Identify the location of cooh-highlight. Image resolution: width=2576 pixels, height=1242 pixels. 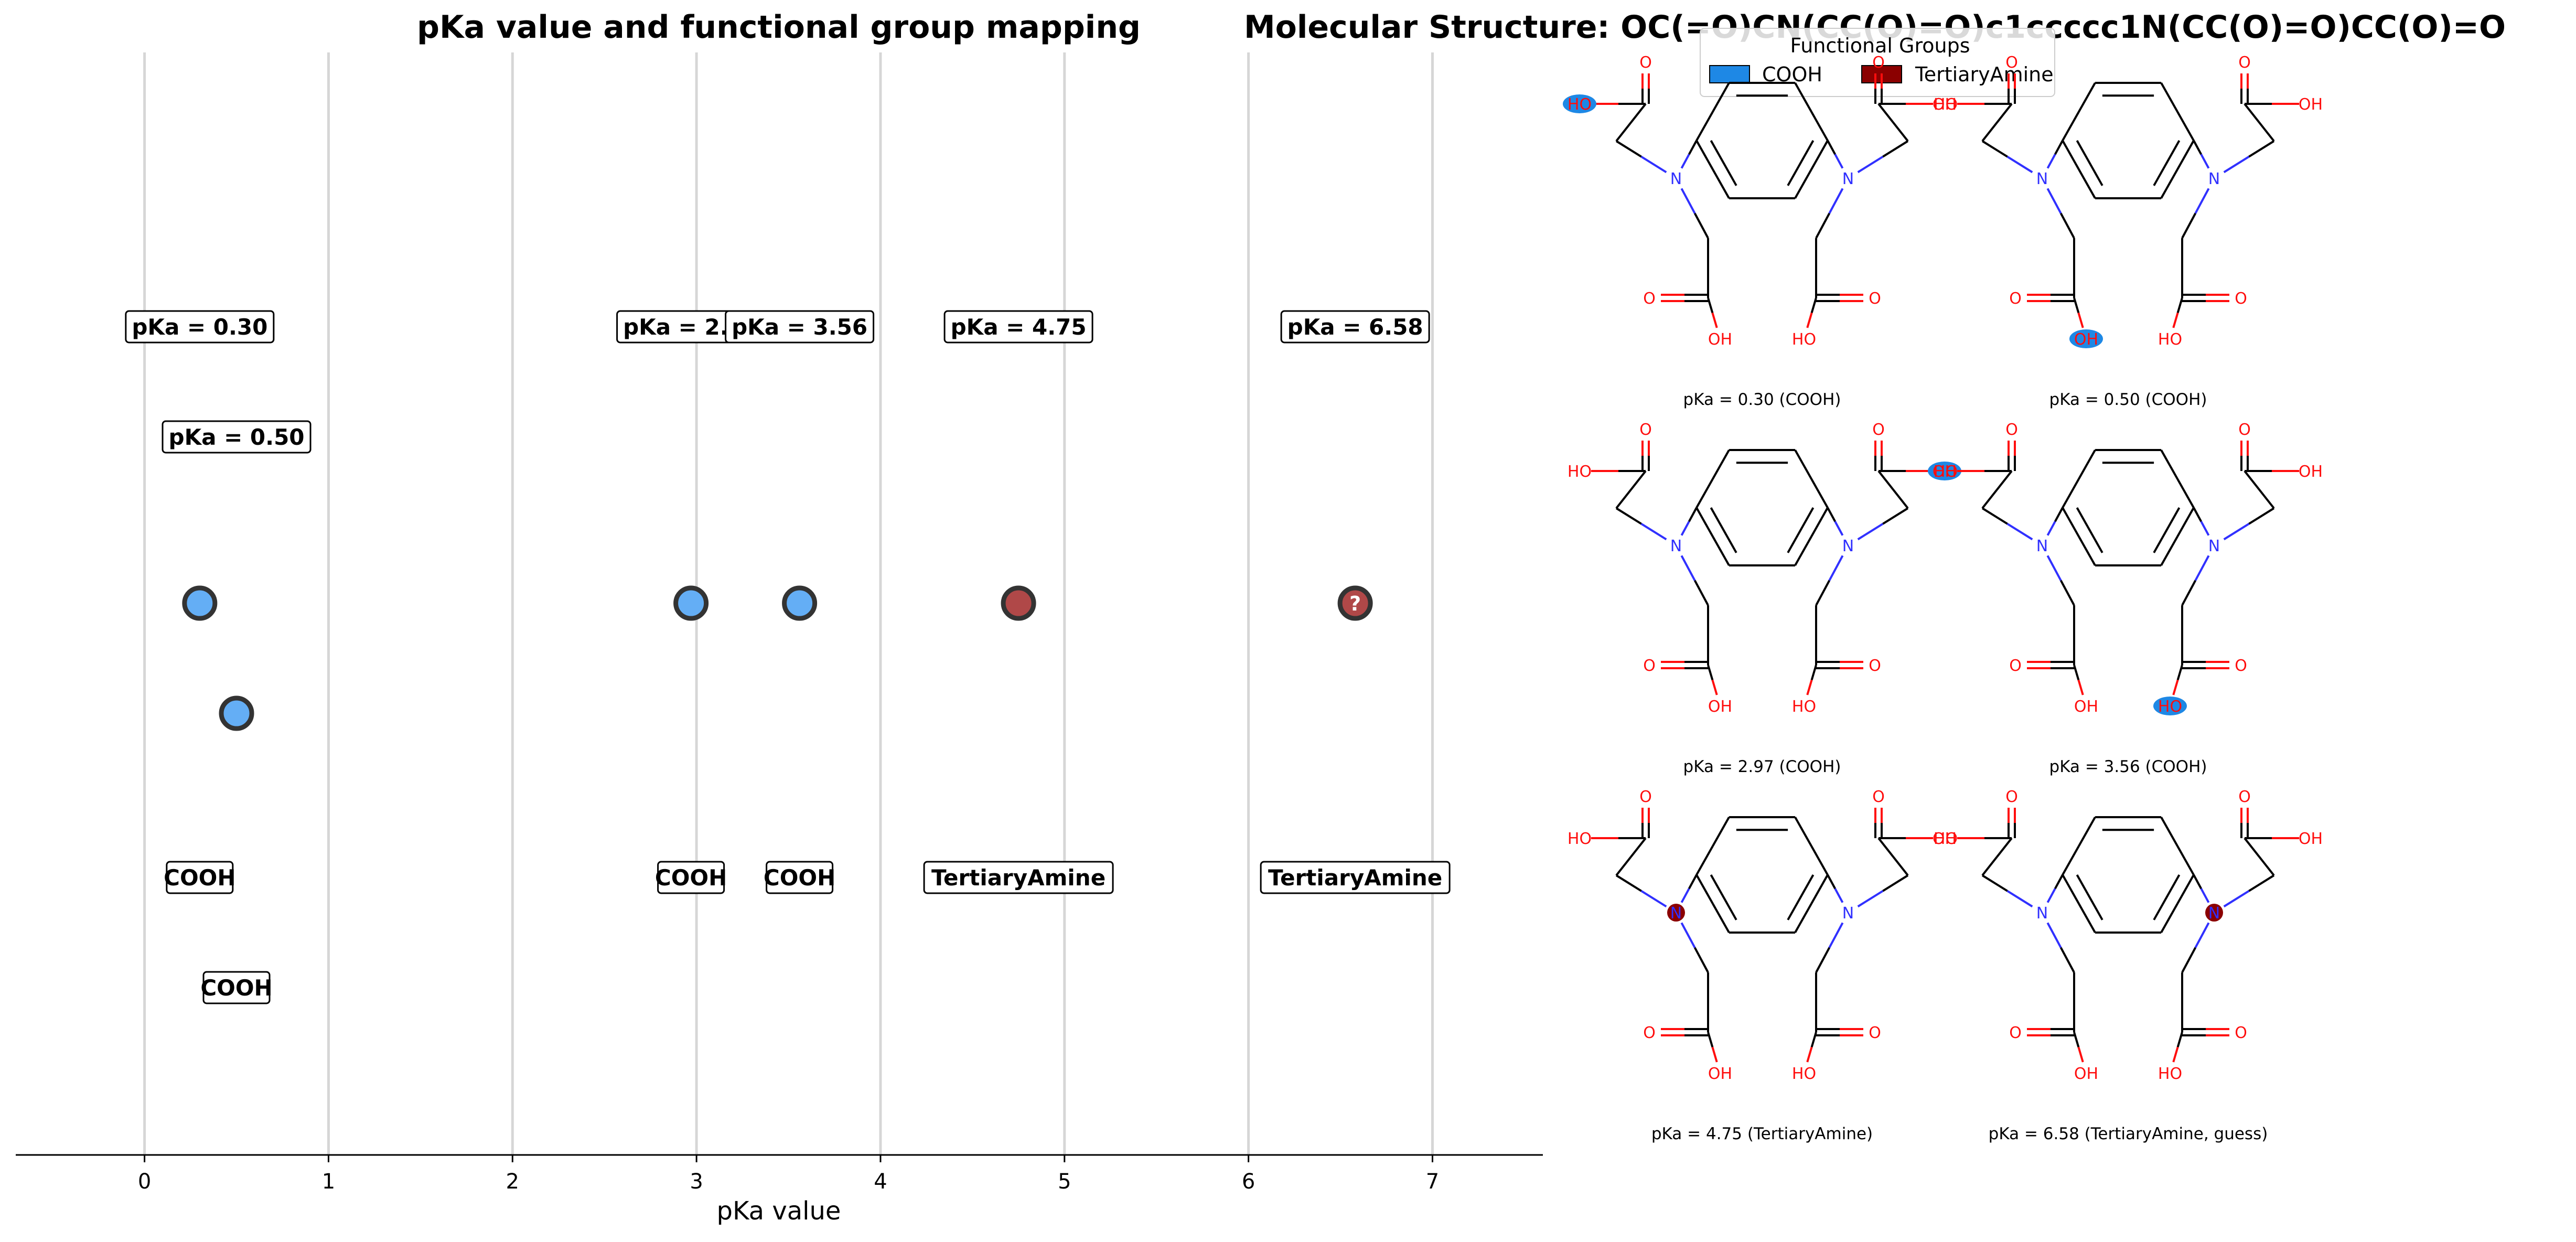
(1579, 103).